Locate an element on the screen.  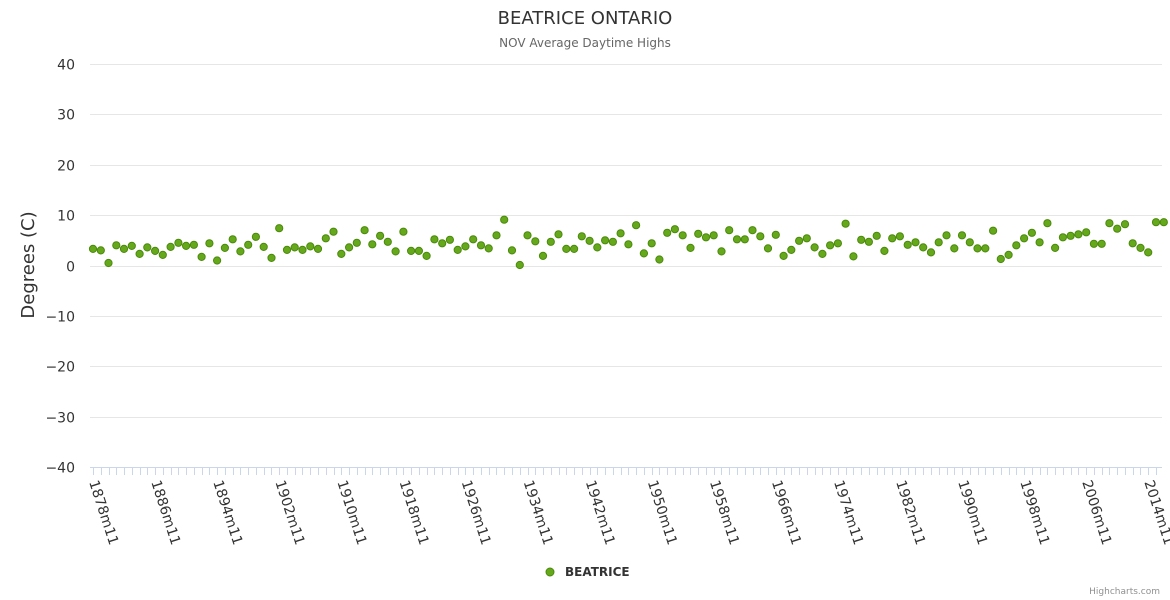
legend-label: BEATRICE is located at coordinates (597, 572).